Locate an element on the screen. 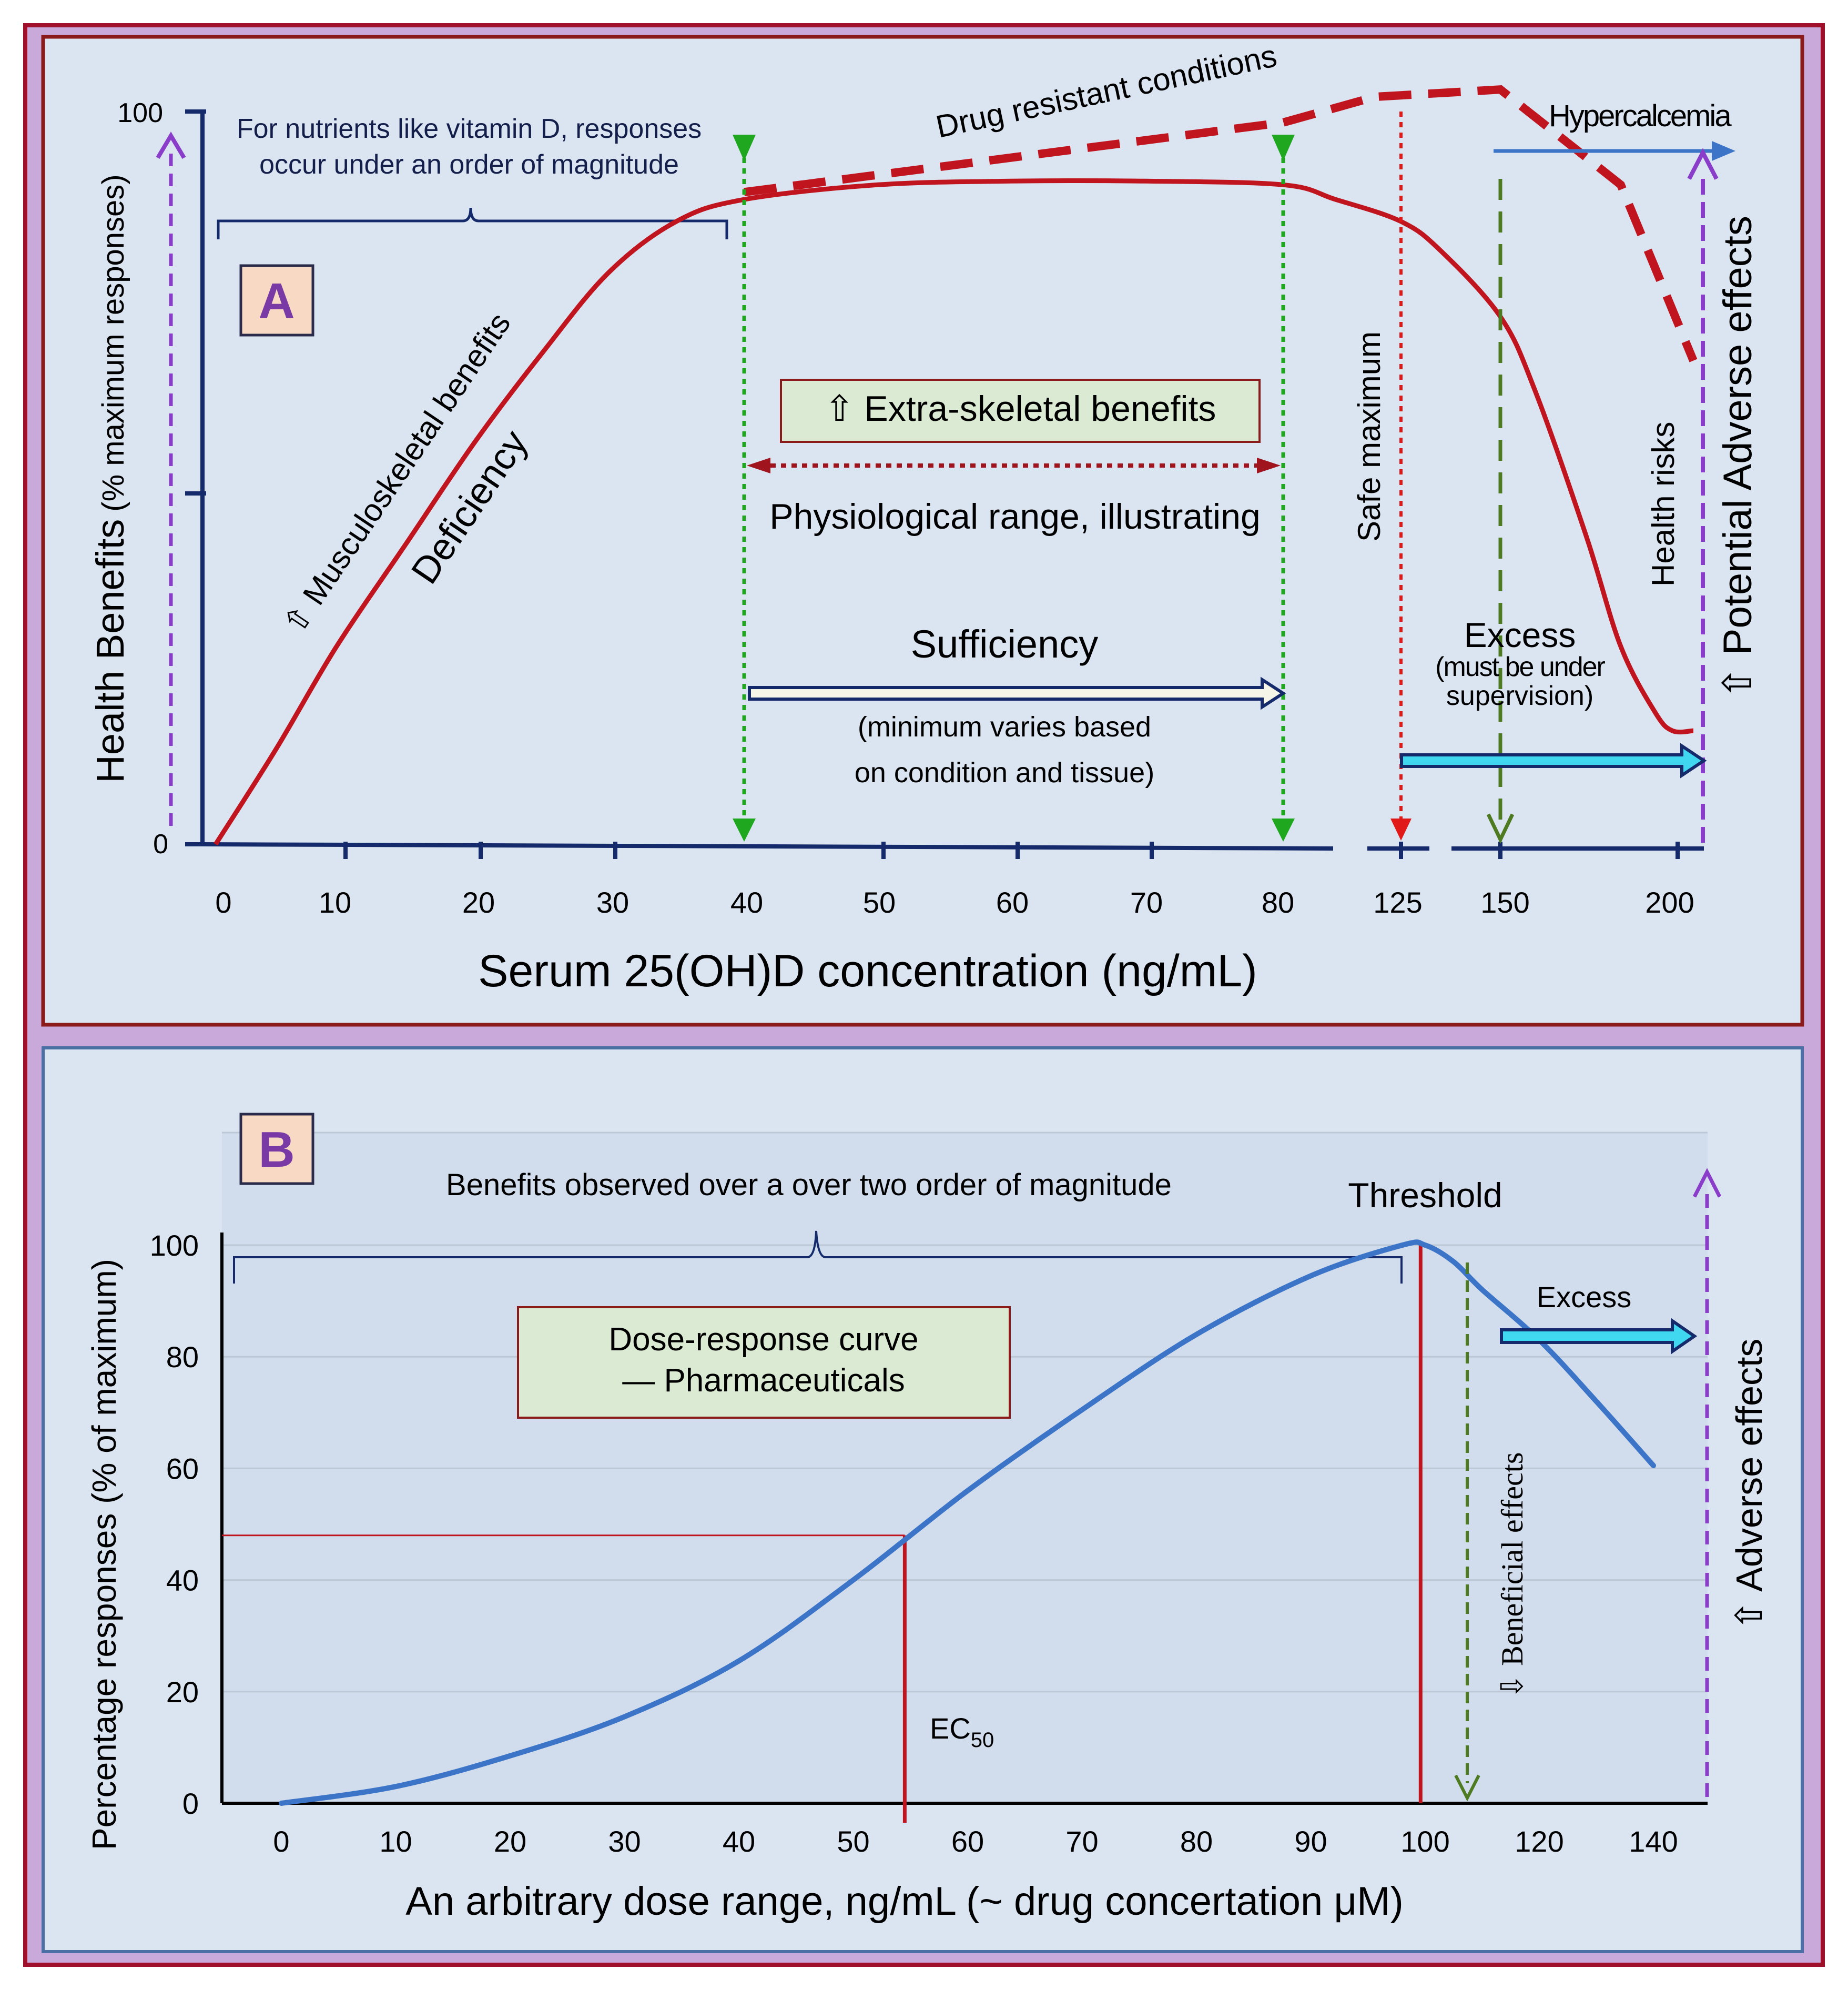 This screenshot has width=1848, height=1990. panel-b-excess-arrow is located at coordinates (1599, 1336).